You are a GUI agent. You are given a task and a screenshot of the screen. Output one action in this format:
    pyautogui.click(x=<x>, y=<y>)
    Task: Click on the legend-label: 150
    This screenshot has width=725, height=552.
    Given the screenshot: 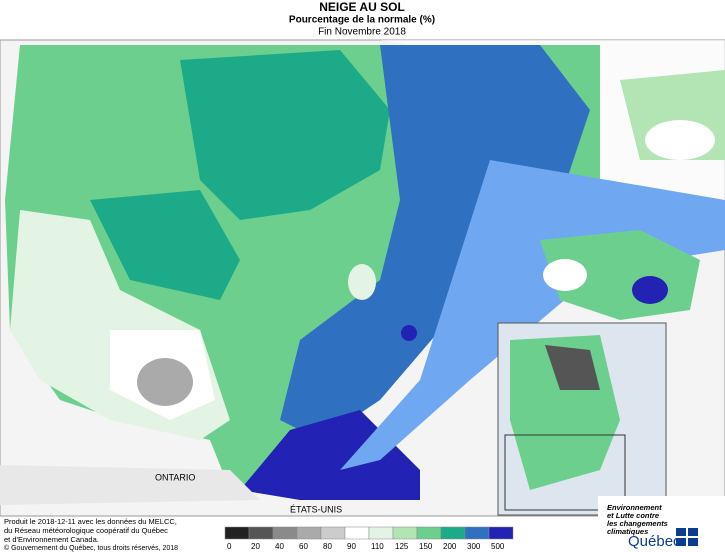 What is the action you would take?
    pyautogui.click(x=426, y=546)
    